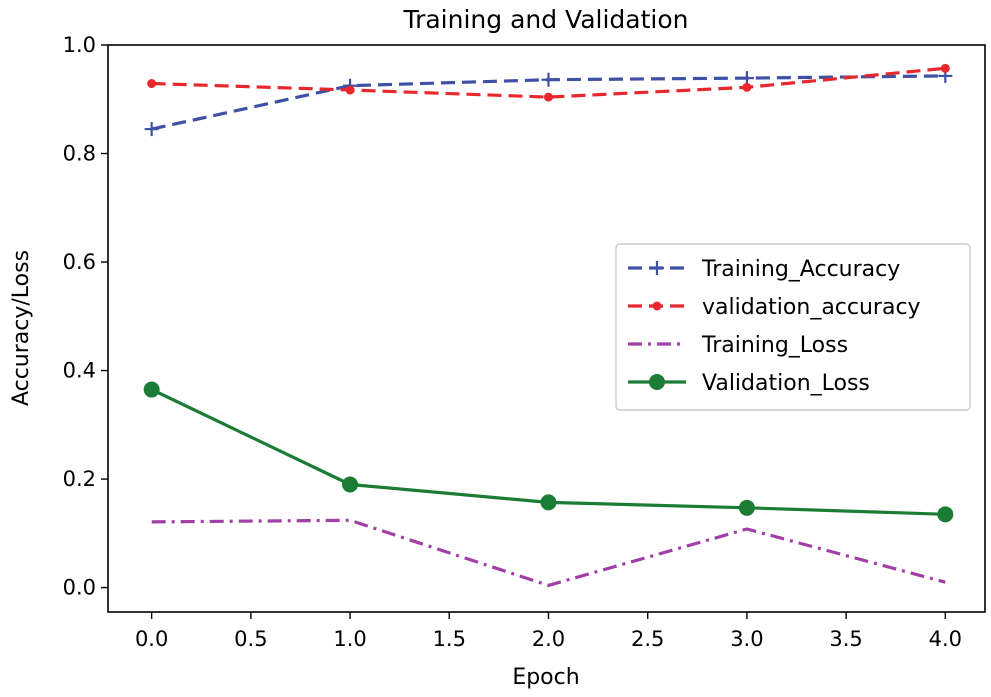 Image resolution: width=991 pixels, height=697 pixels. I want to click on legend-label: validation_accuracy, so click(811, 307).